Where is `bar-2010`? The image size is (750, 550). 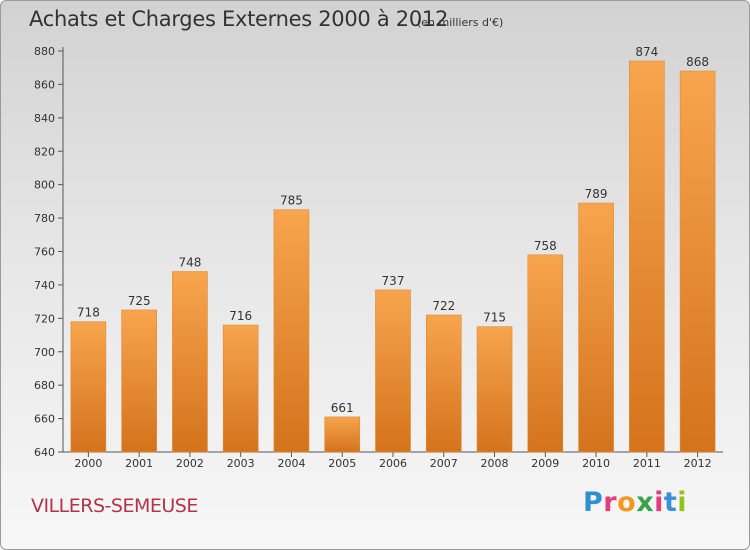 bar-2010 is located at coordinates (596, 327).